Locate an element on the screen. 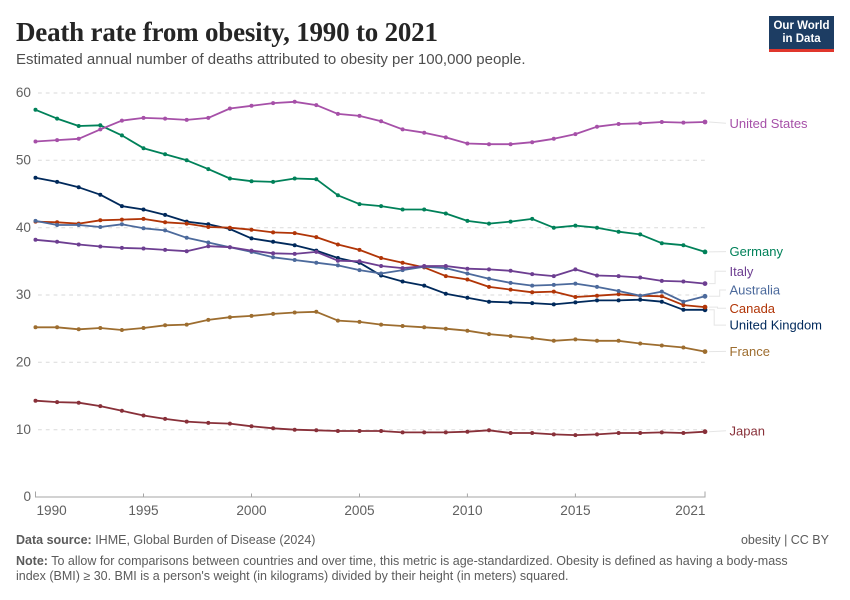  svg-text: Italy is located at coordinates (742, 271).